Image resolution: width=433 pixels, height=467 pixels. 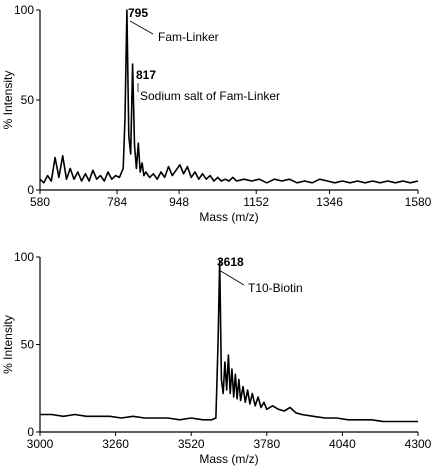 What do you see at coordinates (40, 444) in the screenshot?
I see `x-tick-label: 3000` at bounding box center [40, 444].